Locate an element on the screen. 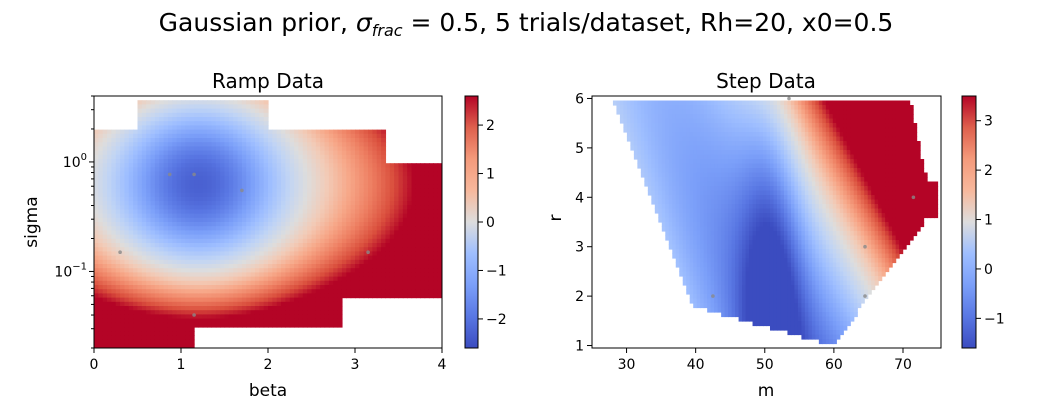 Image resolution: width=1050 pixels, height=419 pixels. ramp-colorbar-tick-label: 1 is located at coordinates (490, 175).